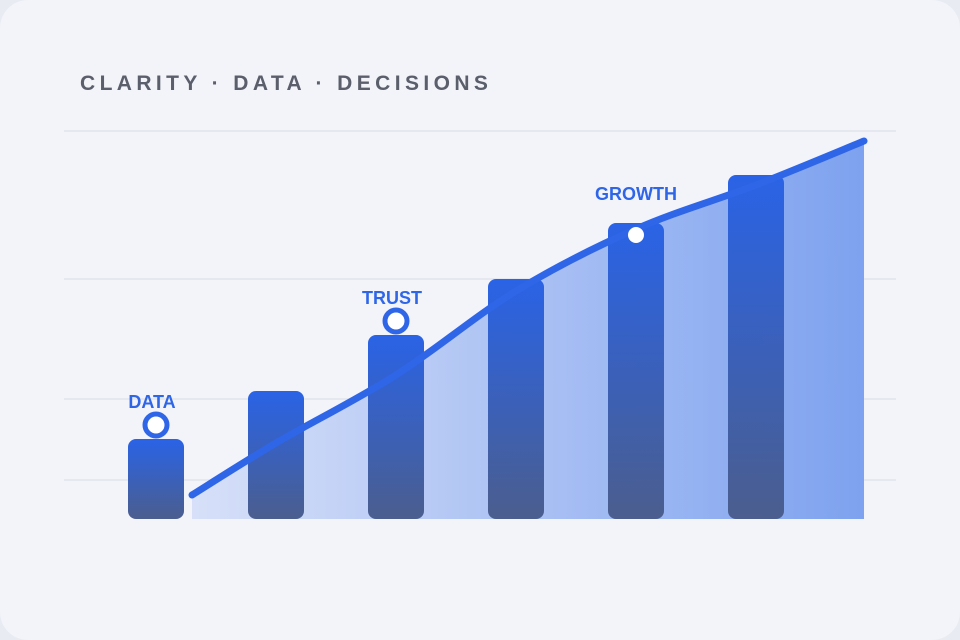 The width and height of the screenshot is (960, 640). I want to click on annotation-label: TRUST, so click(392, 298).